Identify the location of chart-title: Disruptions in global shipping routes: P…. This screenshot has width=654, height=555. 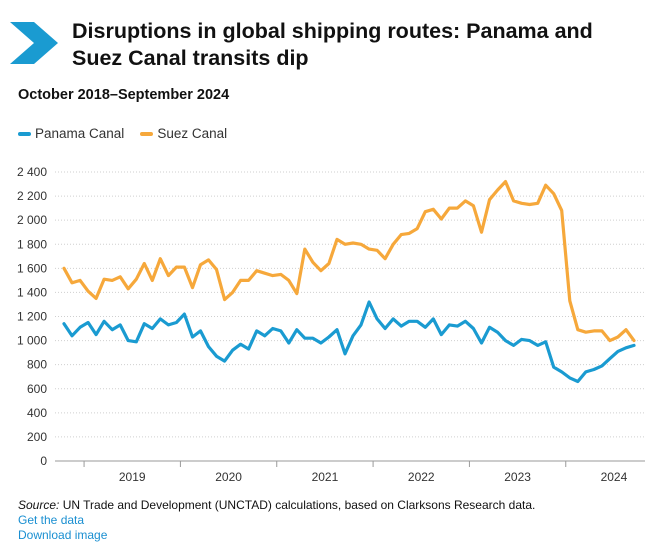
(332, 44).